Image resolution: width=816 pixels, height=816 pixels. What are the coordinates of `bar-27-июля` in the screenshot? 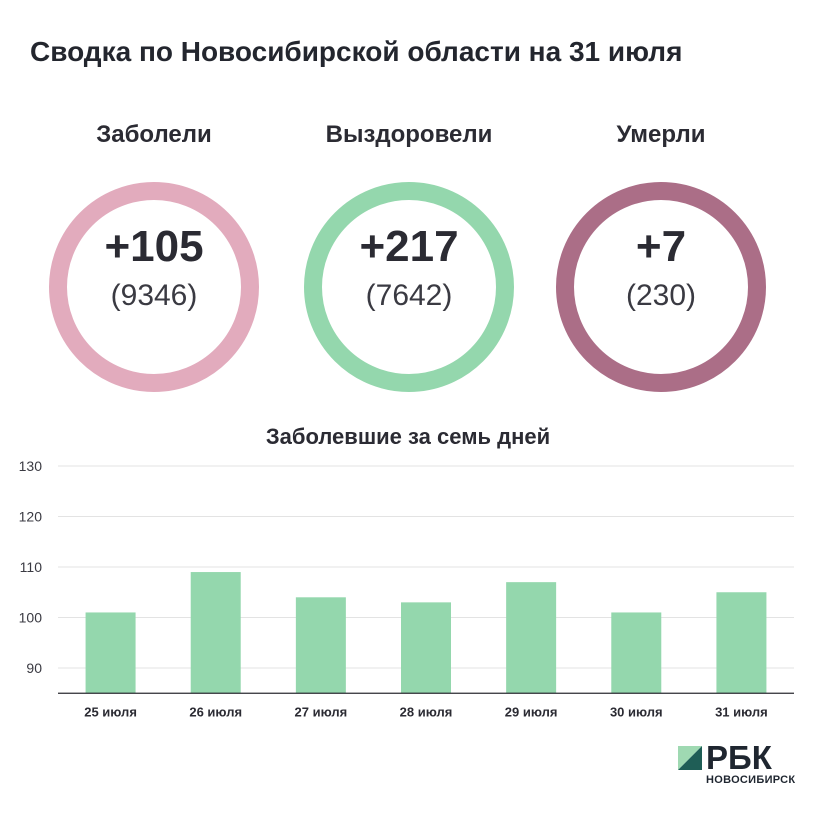 It's located at (320, 645).